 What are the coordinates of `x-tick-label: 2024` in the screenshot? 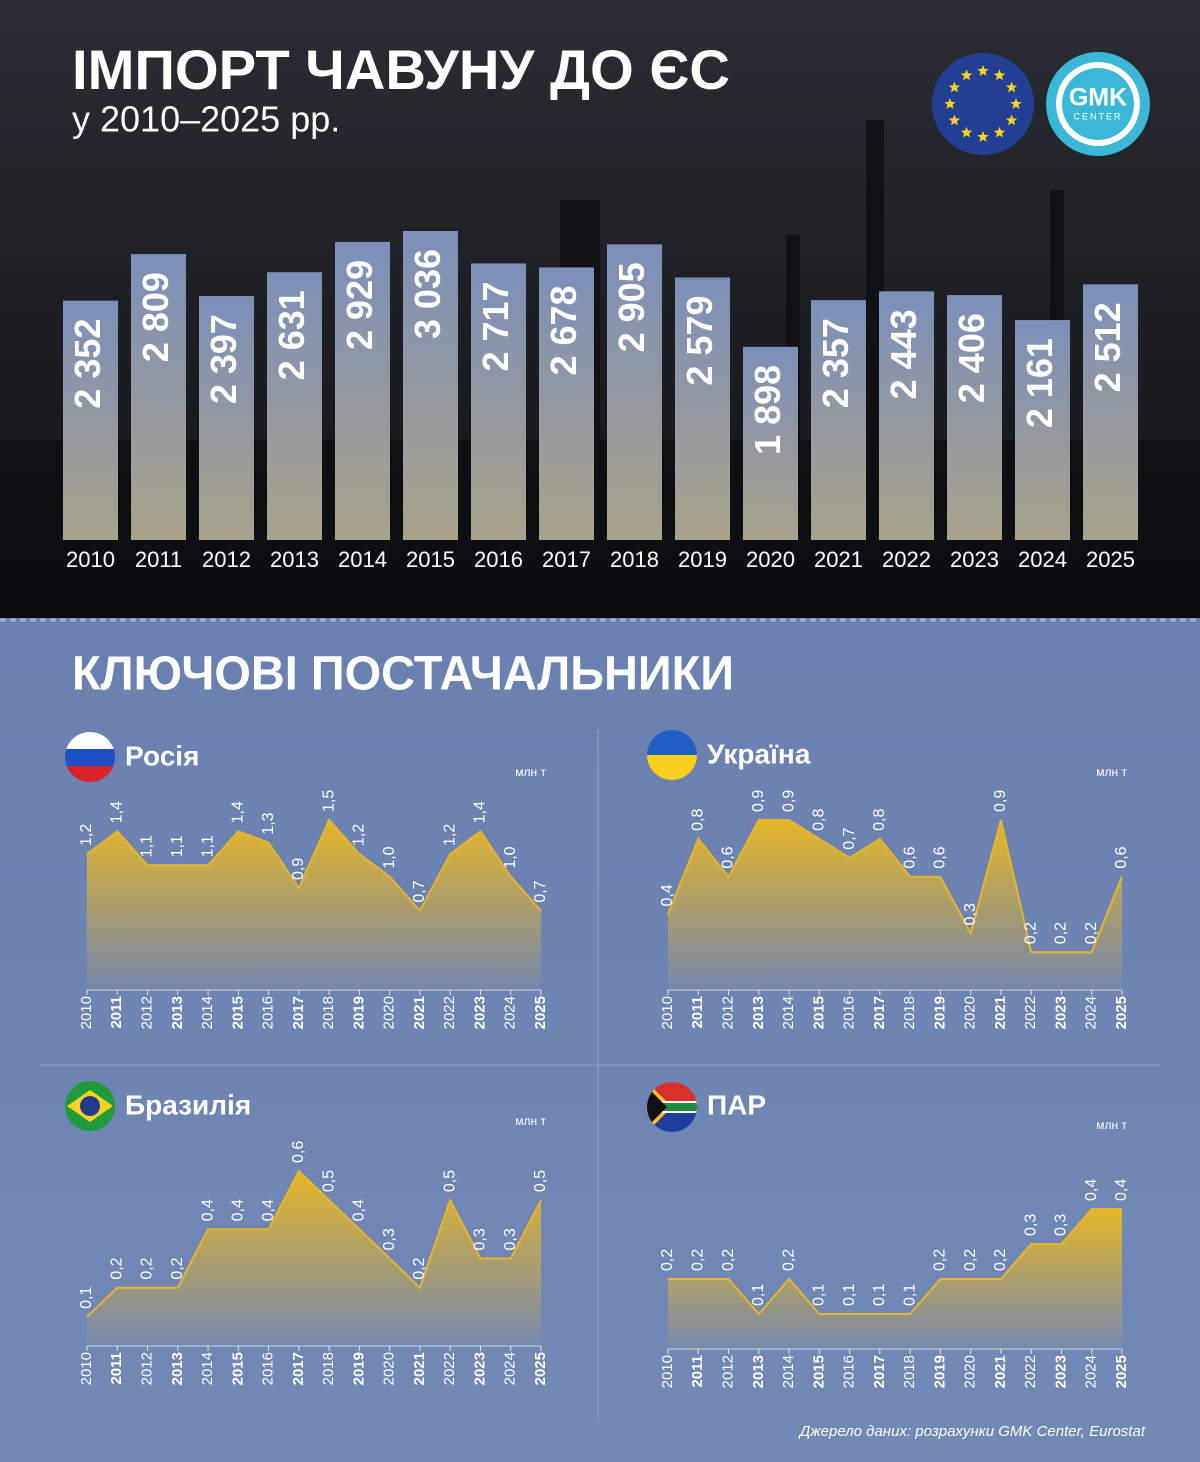 It's located at (510, 1368).